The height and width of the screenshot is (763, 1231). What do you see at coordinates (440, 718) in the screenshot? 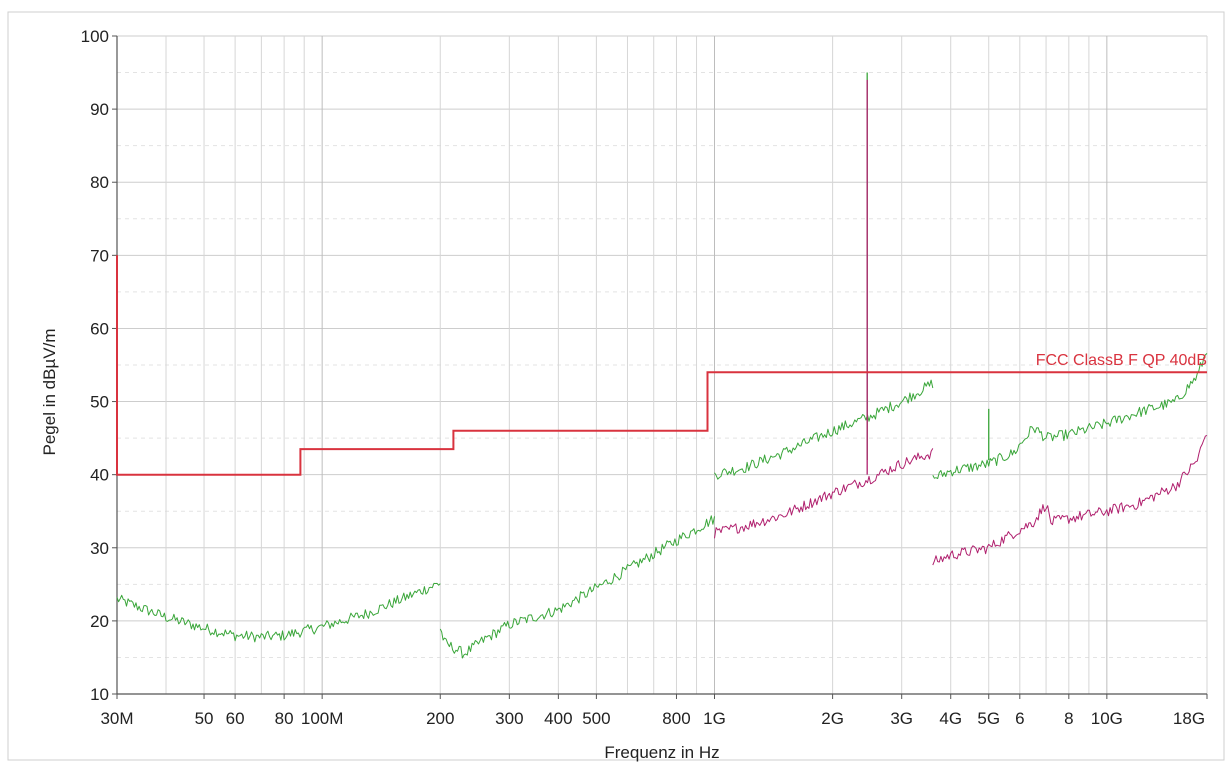
I see `x-tick-label: 200` at bounding box center [440, 718].